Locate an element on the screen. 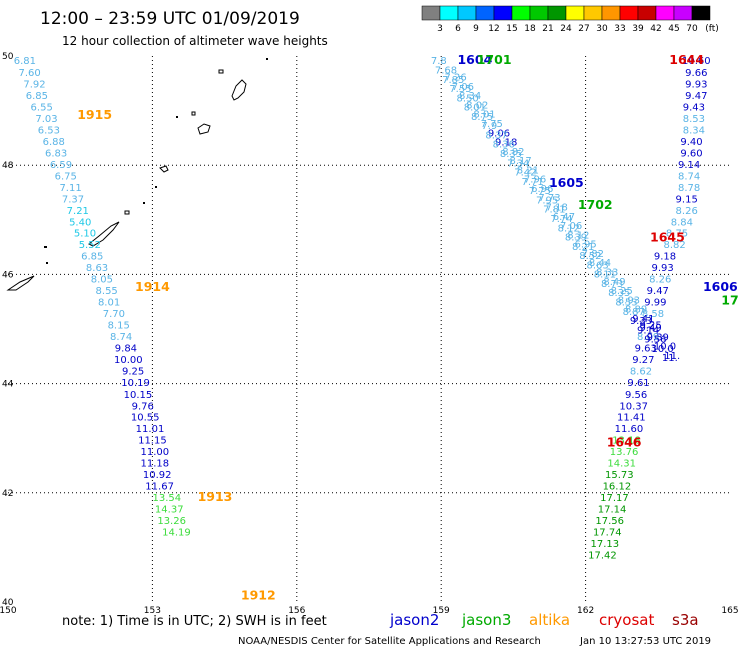 The width and height of the screenshot is (740, 650). wave-height-value: 6.59 is located at coordinates (61, 165).